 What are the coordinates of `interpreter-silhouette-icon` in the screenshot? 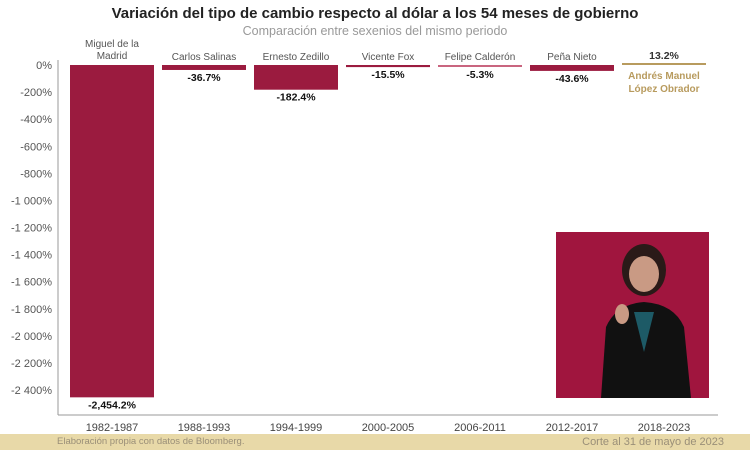 It's located at (646, 321).